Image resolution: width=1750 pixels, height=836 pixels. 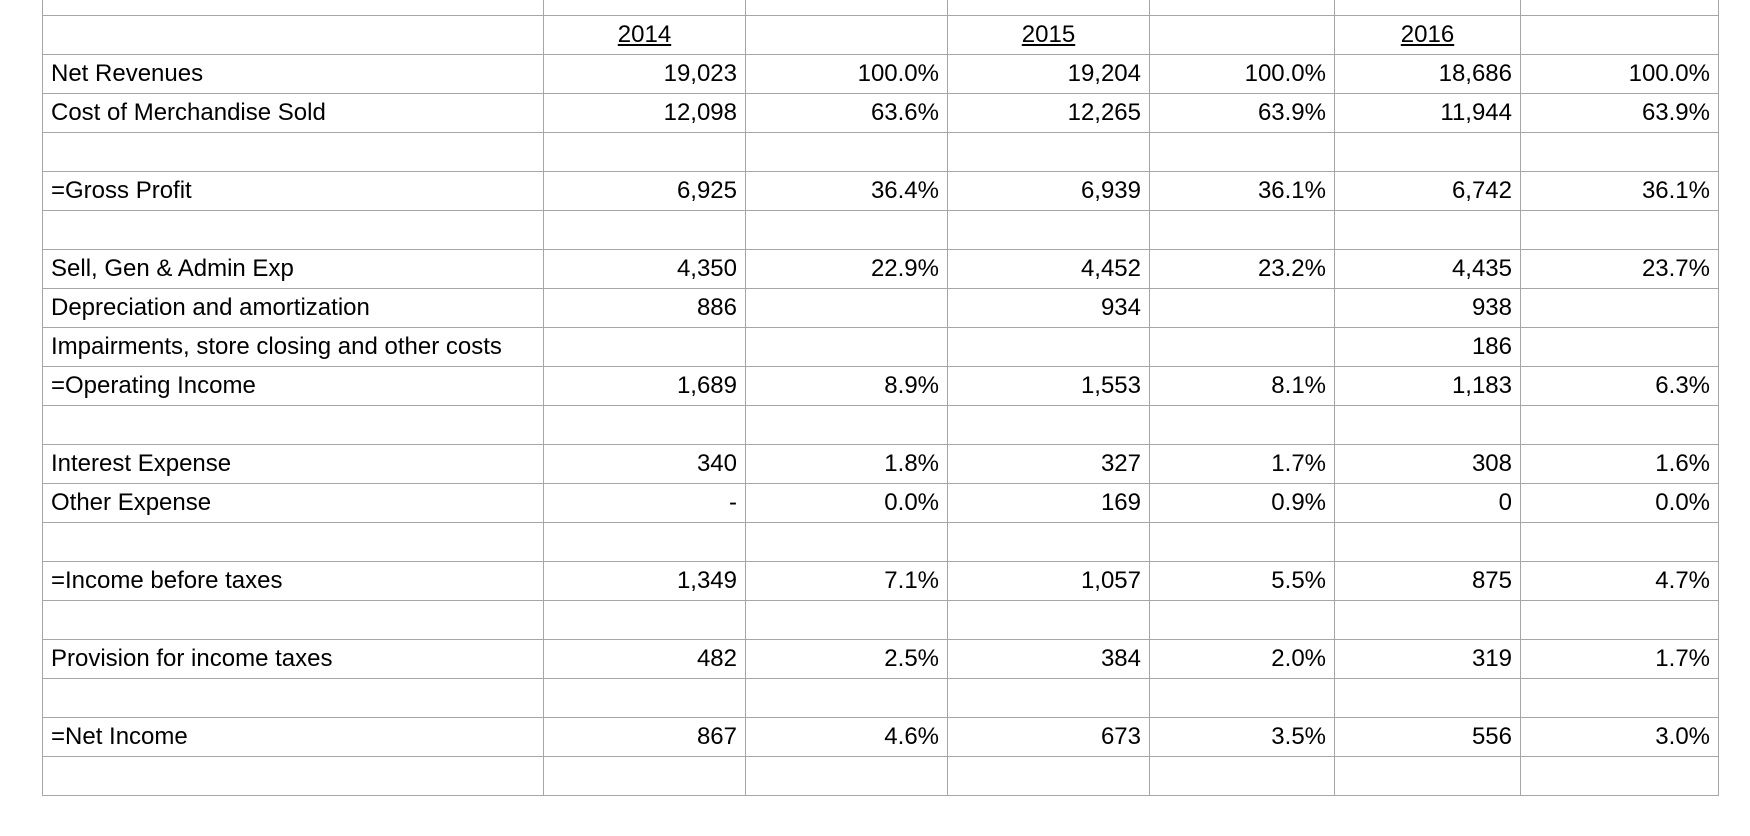 What do you see at coordinates (1048, 113) in the screenshot?
I see `value-cell: 12,265` at bounding box center [1048, 113].